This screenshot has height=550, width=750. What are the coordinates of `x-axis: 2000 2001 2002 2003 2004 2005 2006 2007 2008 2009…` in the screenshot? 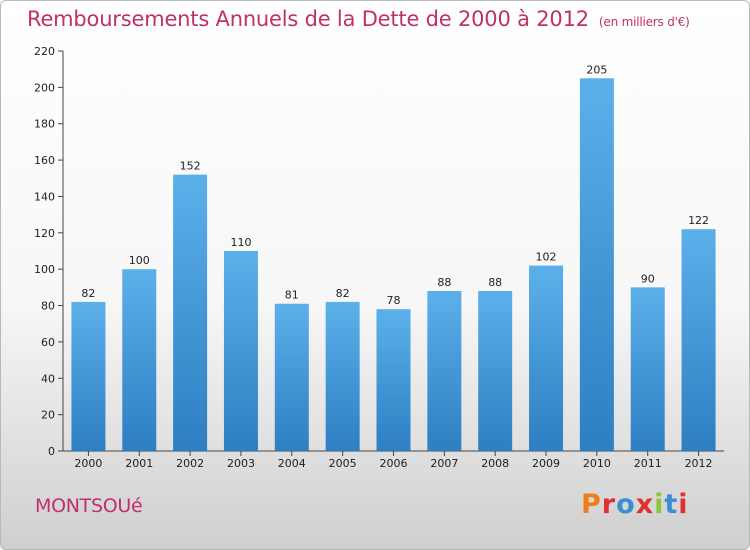 It's located at (393, 460).